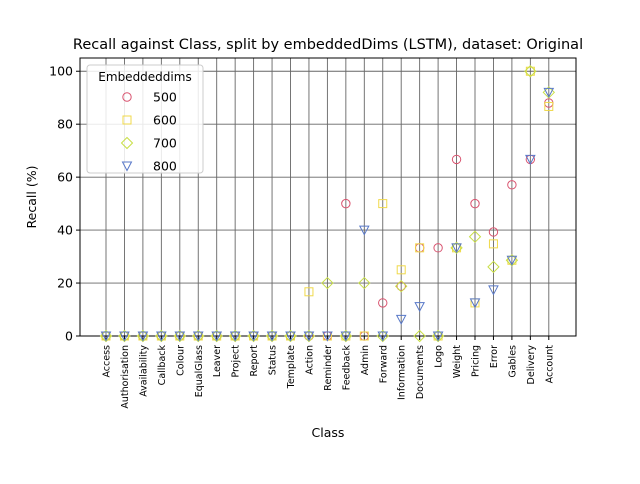  Describe the element at coordinates (144, 77) in the screenshot. I see `legend-title: Embeddeddims` at that location.